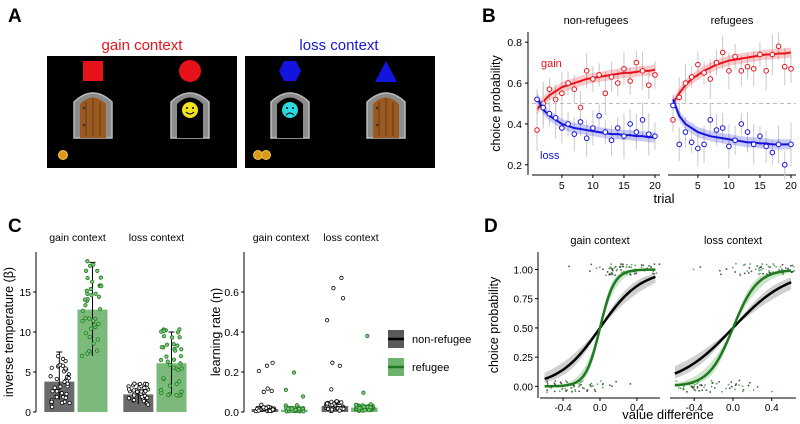 This screenshot has width=800, height=424. What do you see at coordinates (600, 328) in the screenshot?
I see `fit-ribbon` at bounding box center [600, 328].